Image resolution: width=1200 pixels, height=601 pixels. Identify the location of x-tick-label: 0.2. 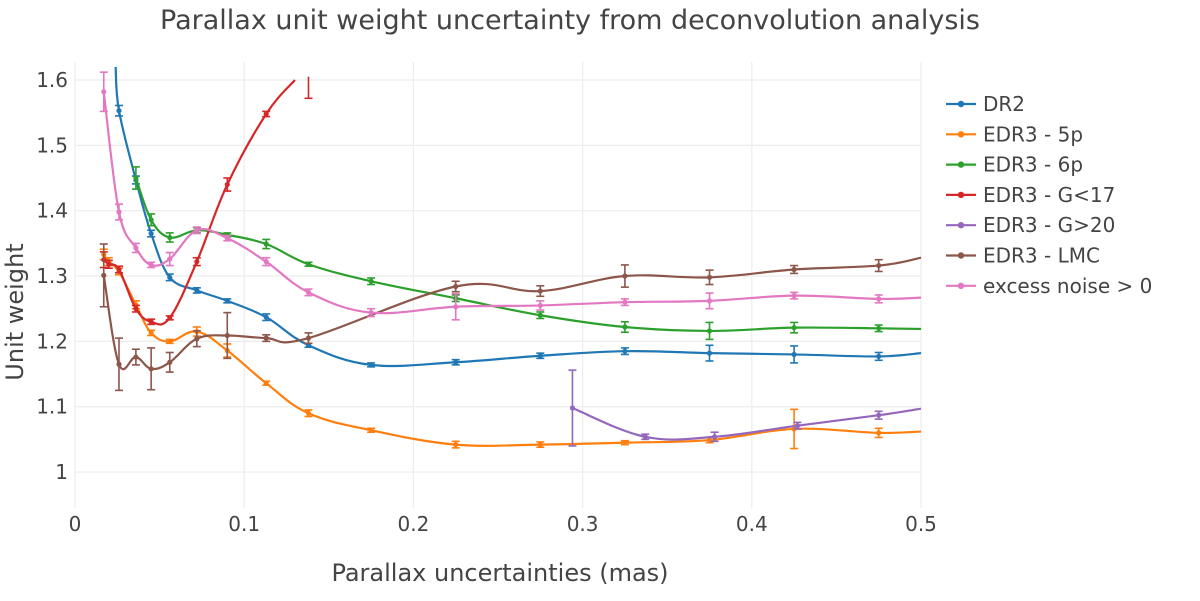
(413, 524).